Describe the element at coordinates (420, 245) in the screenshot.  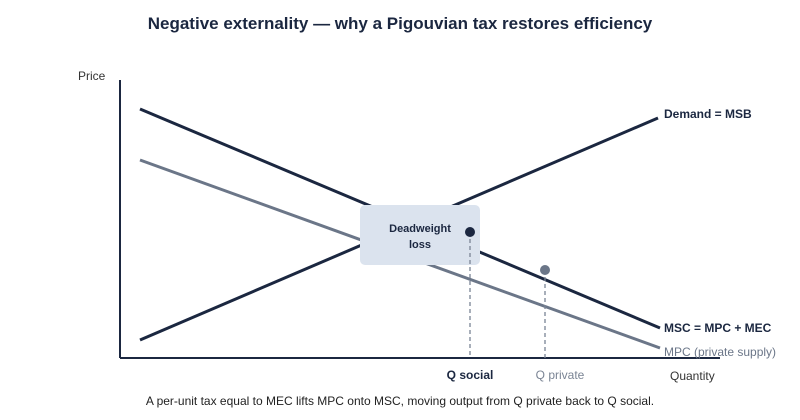
I see `deadweight-loss-label-line2: loss` at that location.